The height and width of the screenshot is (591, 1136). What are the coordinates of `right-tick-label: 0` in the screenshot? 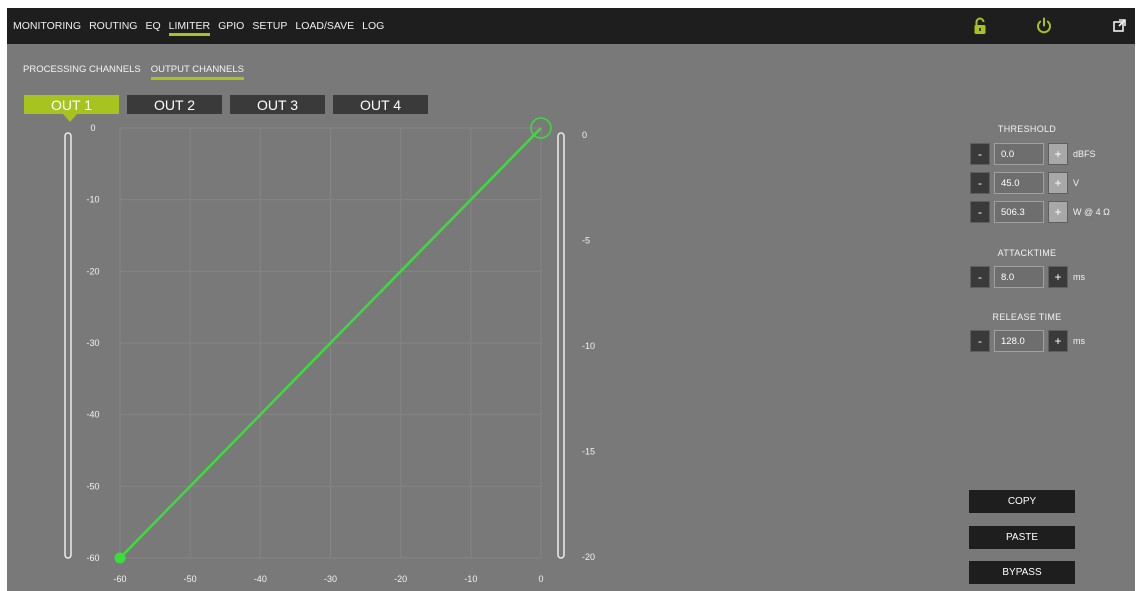 It's located at (584, 135).